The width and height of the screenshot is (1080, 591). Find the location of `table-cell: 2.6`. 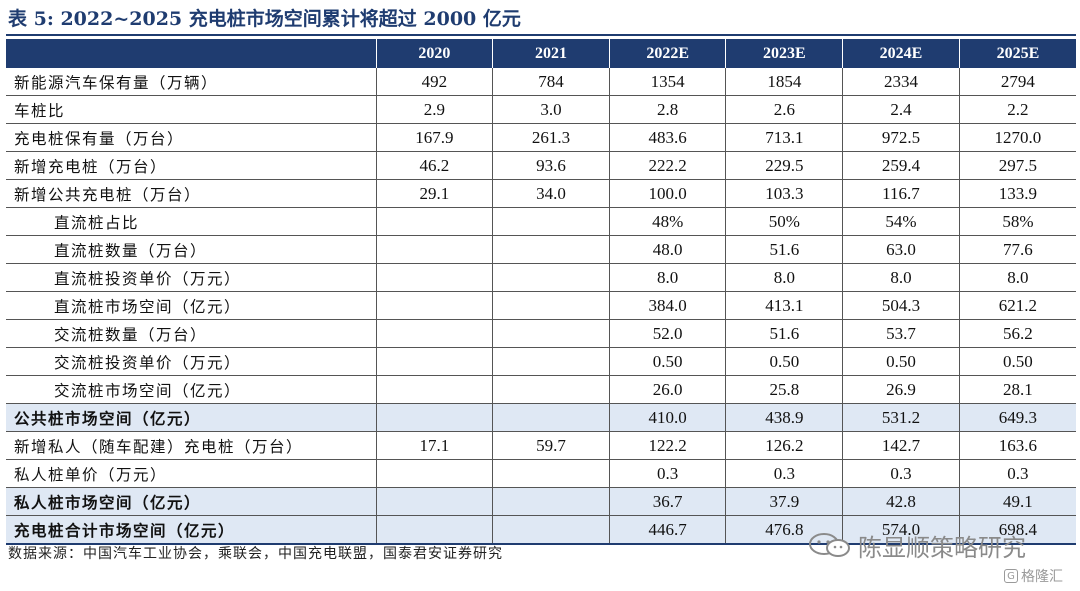

table-cell: 2.6 is located at coordinates (784, 109).